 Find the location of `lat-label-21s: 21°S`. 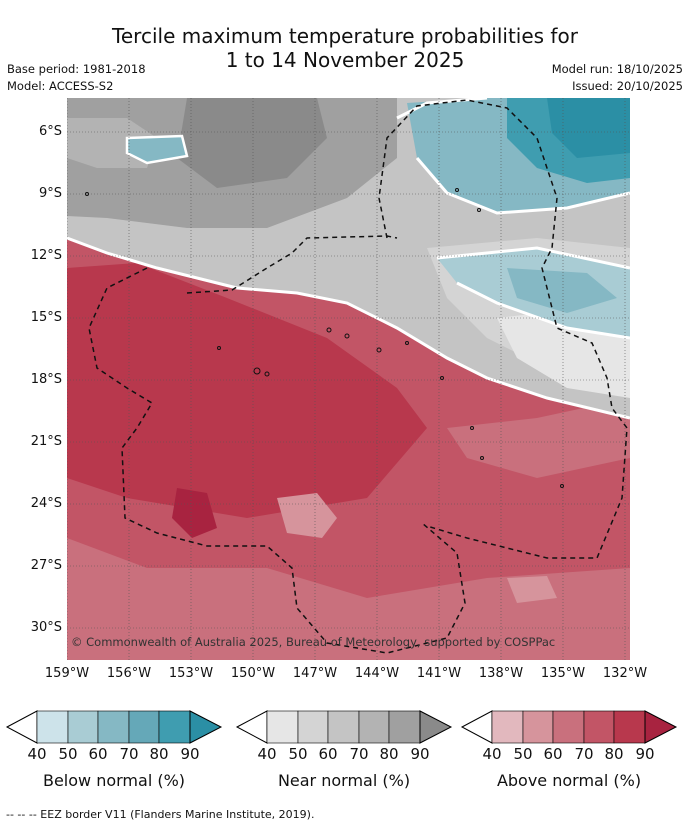

lat-label-21s: 21°S is located at coordinates (46, 441).